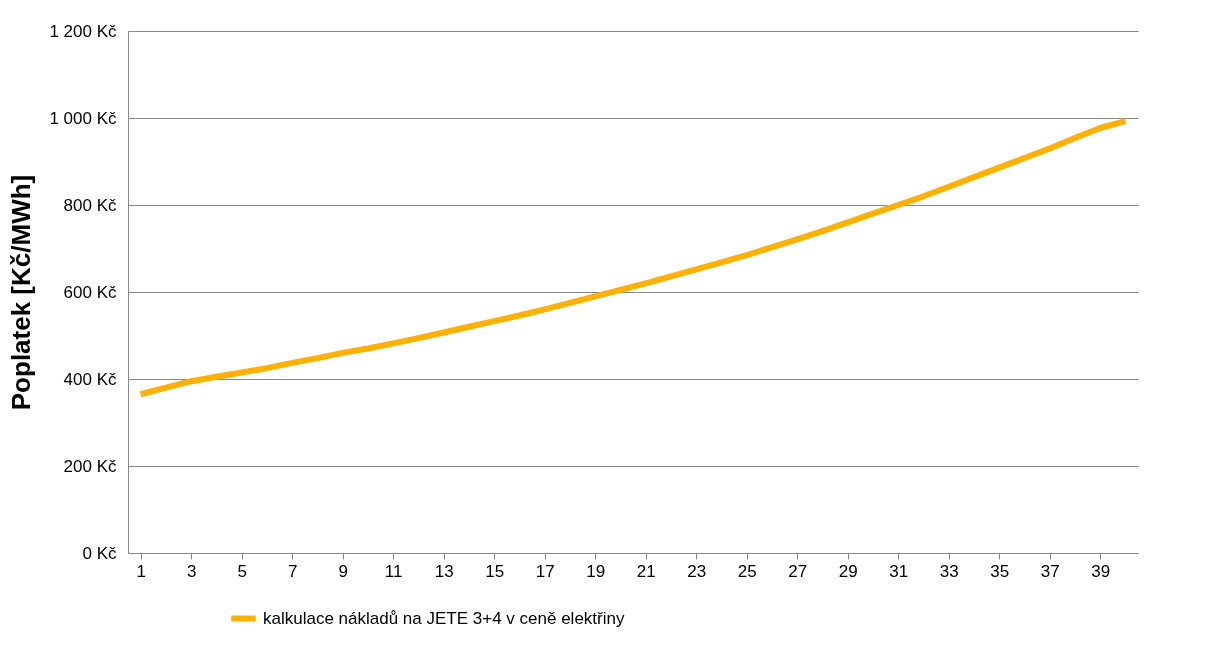 Image resolution: width=1218 pixels, height=648 pixels. What do you see at coordinates (949, 571) in the screenshot?
I see `x-tick-label: 33` at bounding box center [949, 571].